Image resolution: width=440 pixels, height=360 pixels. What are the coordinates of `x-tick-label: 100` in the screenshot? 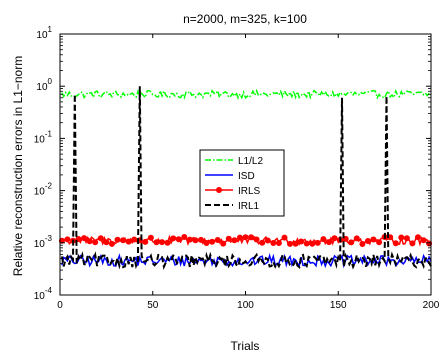 It's located at (245, 305).